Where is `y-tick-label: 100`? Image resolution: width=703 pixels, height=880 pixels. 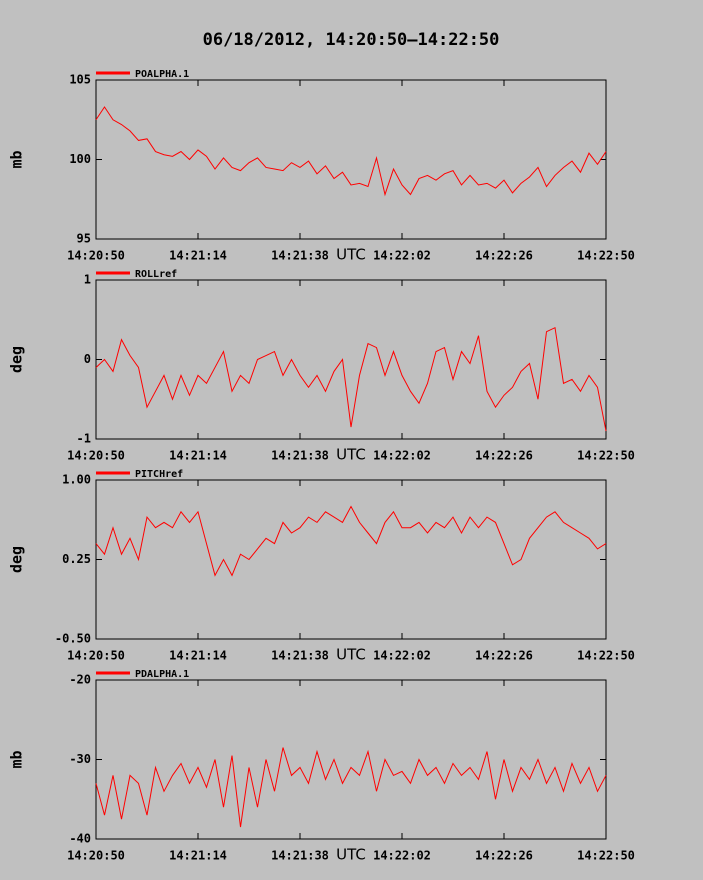 y-tick-label: 100 is located at coordinates (80, 159).